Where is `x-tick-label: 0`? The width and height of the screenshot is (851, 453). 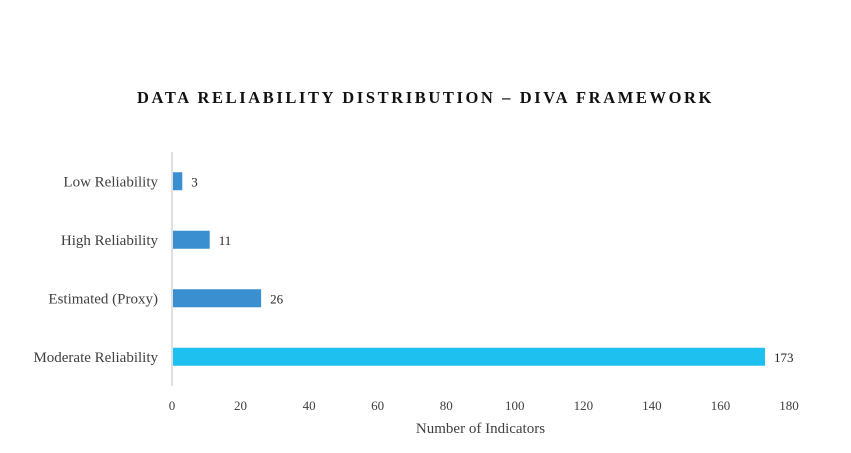
x-tick-label: 0 is located at coordinates (172, 405).